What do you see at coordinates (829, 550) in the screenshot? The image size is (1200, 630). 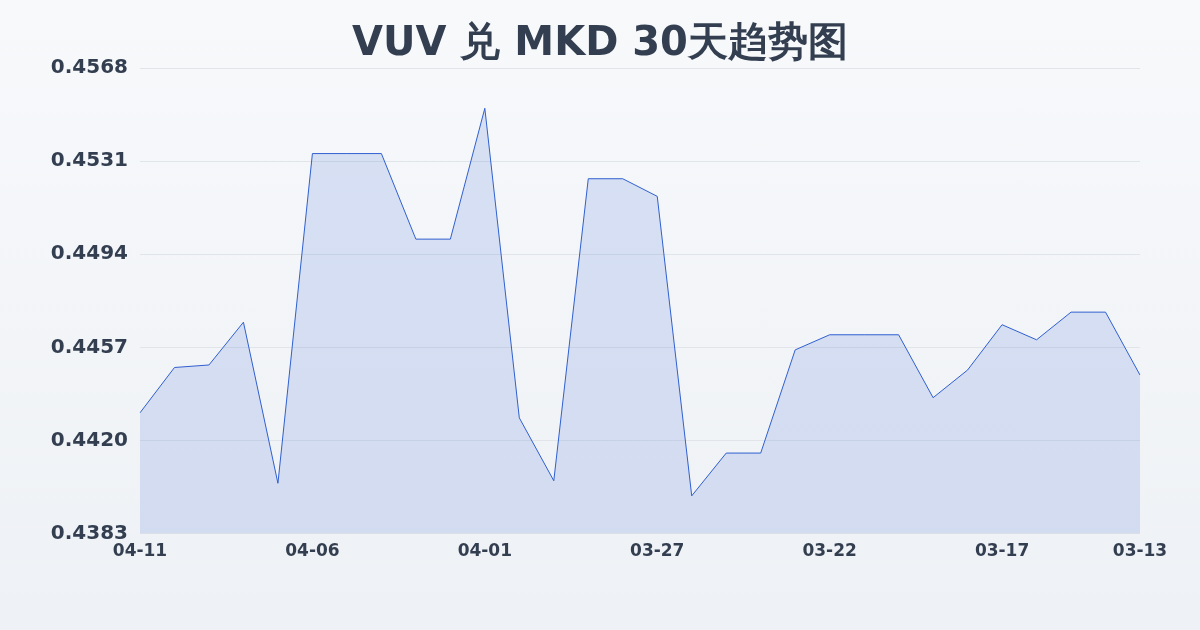 I see `x-tick-label: 03-22` at bounding box center [829, 550].